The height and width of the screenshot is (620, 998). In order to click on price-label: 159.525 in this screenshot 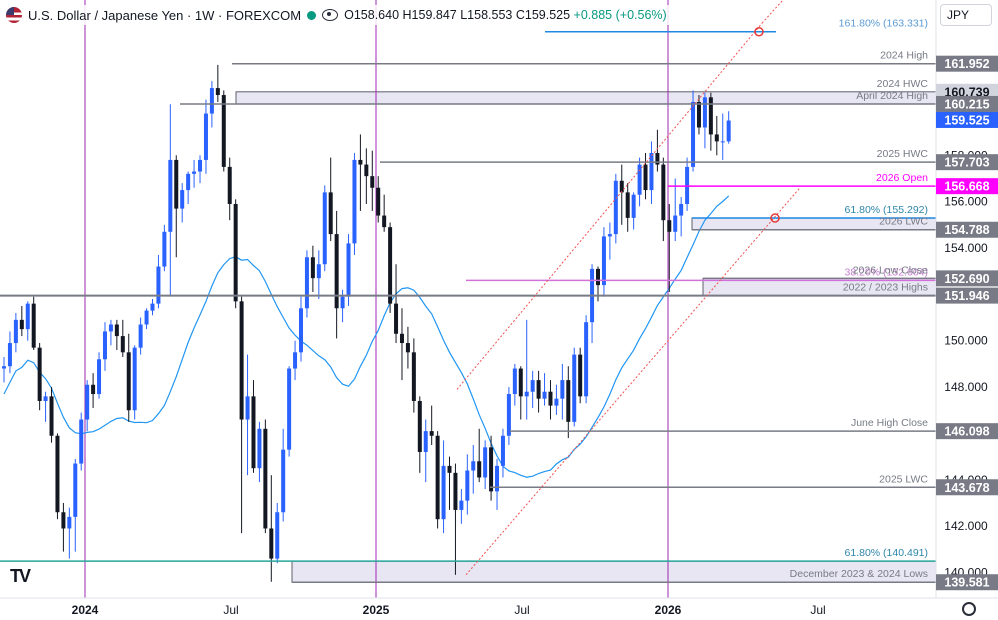, I will do `click(966, 120)`.